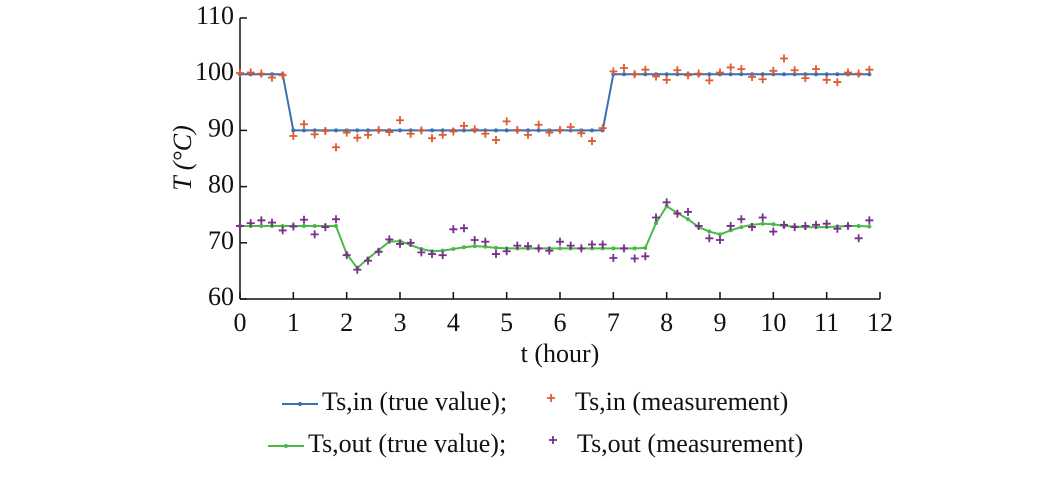 Image resolution: width=1040 pixels, height=477 pixels. I want to click on y-tick-label: 100, so click(214, 71).